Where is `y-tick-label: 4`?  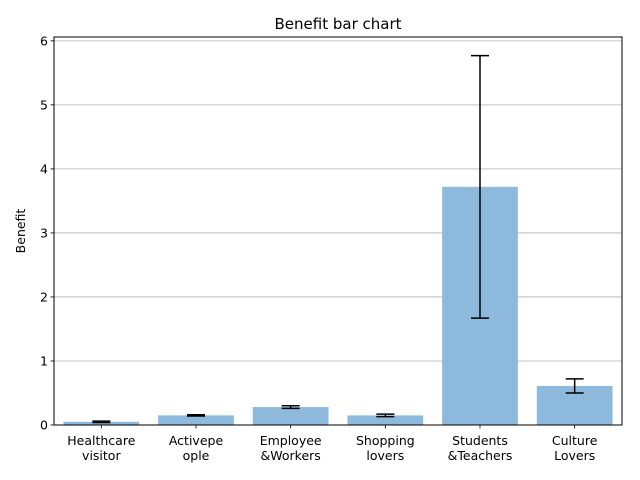 y-tick-label: 4 is located at coordinates (44, 168).